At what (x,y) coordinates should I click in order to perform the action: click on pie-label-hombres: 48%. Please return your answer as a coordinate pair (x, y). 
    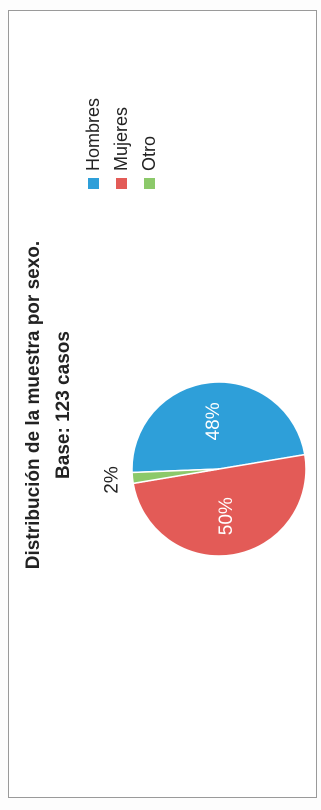
    Looking at the image, I should click on (213, 421).